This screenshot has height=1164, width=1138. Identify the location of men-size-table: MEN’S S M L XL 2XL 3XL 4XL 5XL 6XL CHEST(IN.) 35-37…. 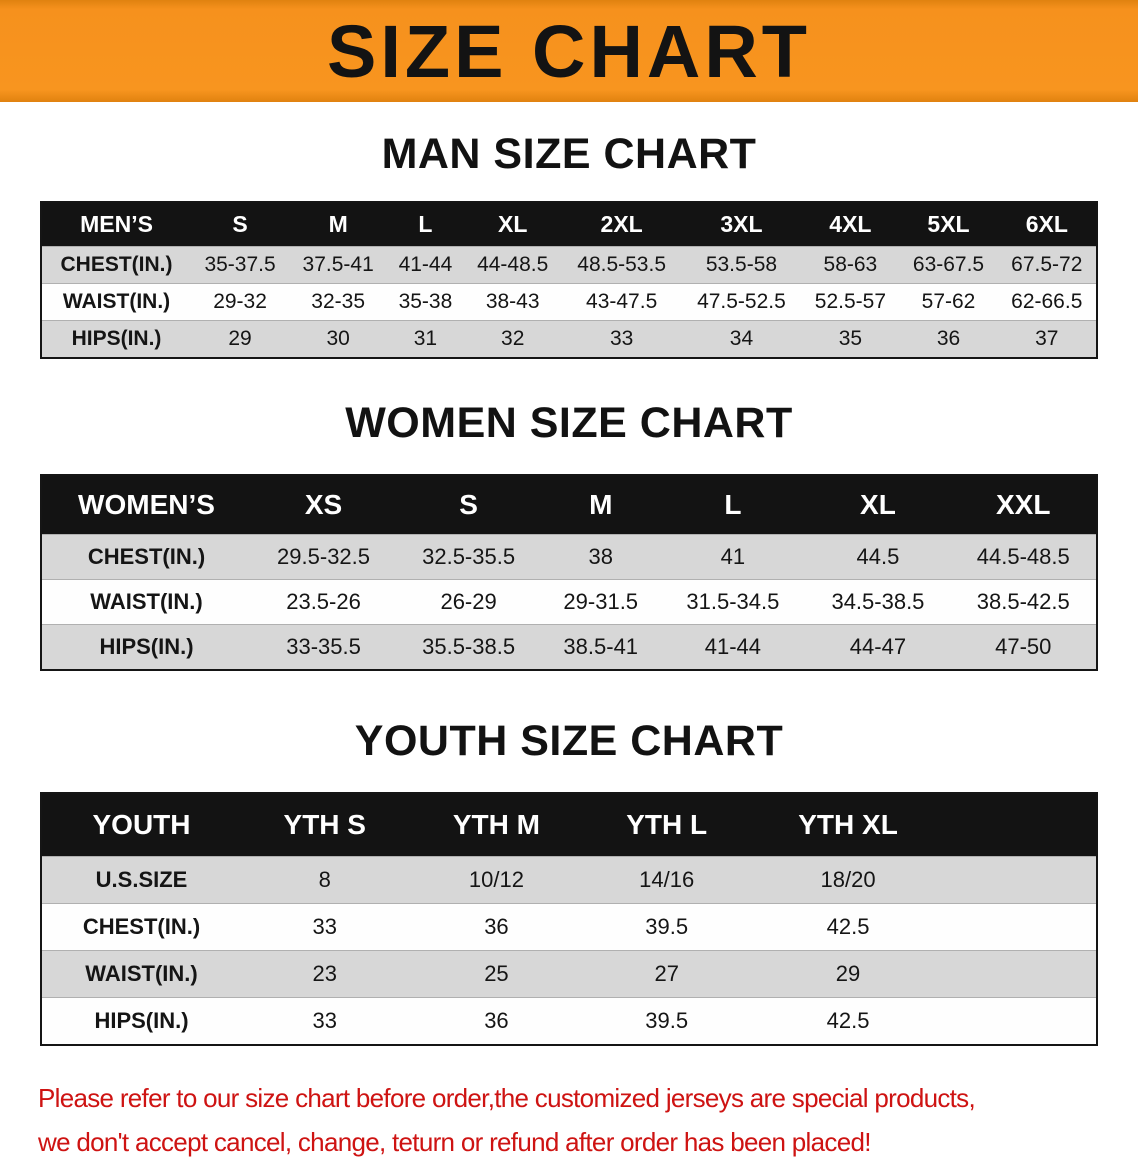
(569, 280).